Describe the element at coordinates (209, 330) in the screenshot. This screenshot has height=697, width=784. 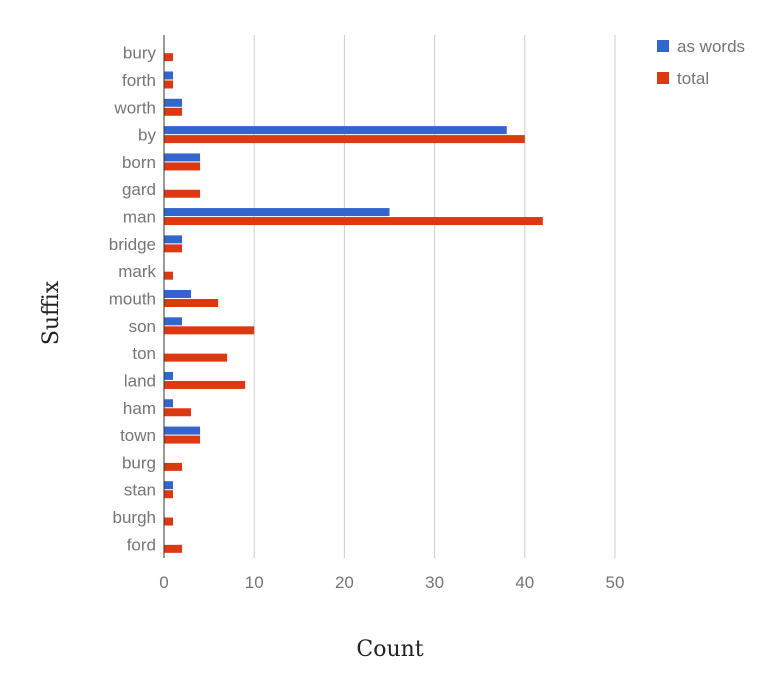
I see `bar-total-son` at that location.